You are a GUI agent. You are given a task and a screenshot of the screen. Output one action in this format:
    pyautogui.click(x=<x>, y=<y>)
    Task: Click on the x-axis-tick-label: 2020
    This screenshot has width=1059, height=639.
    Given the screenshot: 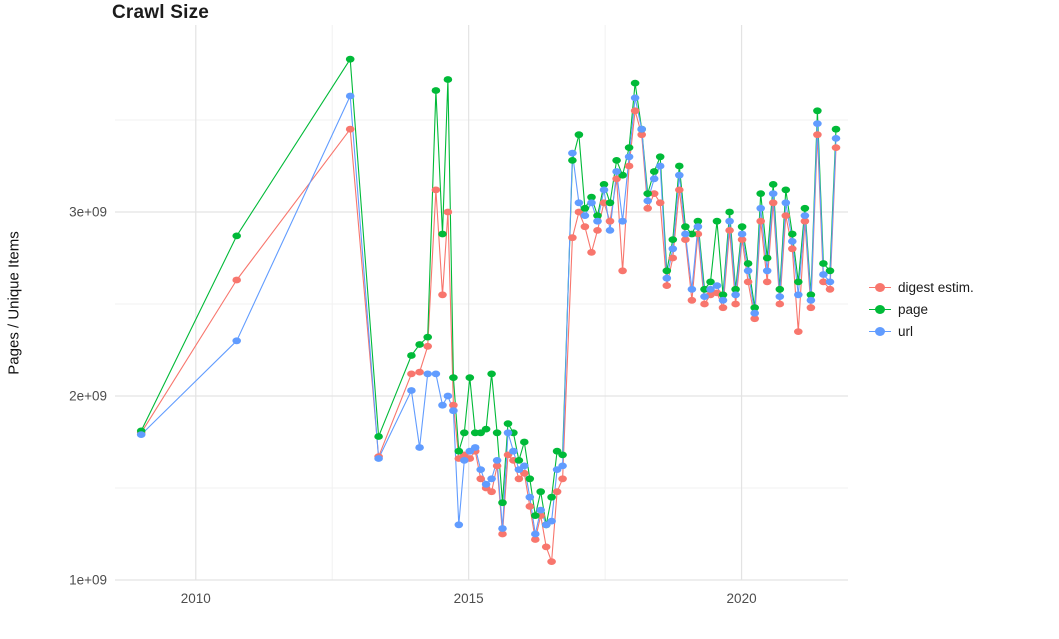 What is the action you would take?
    pyautogui.click(x=742, y=598)
    